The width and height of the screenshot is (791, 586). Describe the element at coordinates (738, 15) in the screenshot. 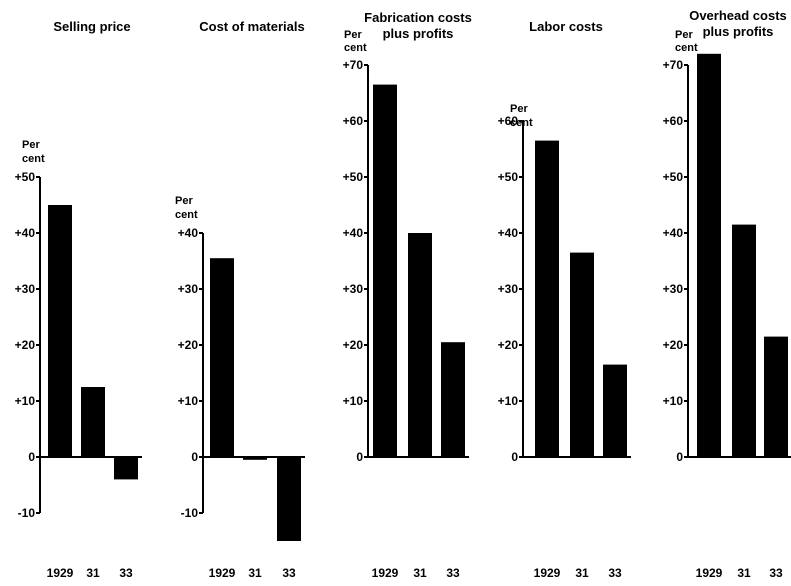

I see `chart-title: Overhead costs` at that location.